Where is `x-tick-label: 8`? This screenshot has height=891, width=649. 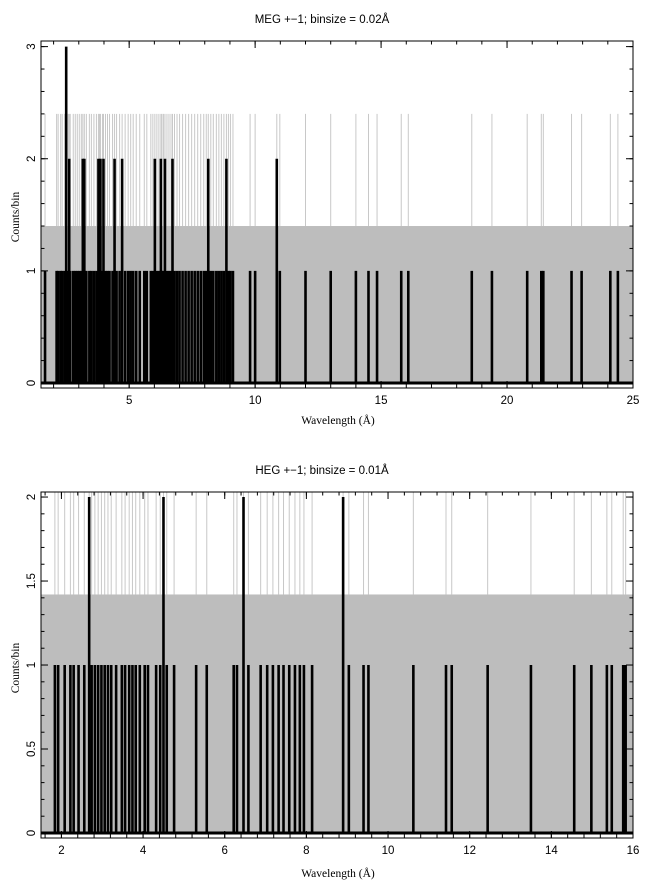 x-tick-label: 8 is located at coordinates (306, 851).